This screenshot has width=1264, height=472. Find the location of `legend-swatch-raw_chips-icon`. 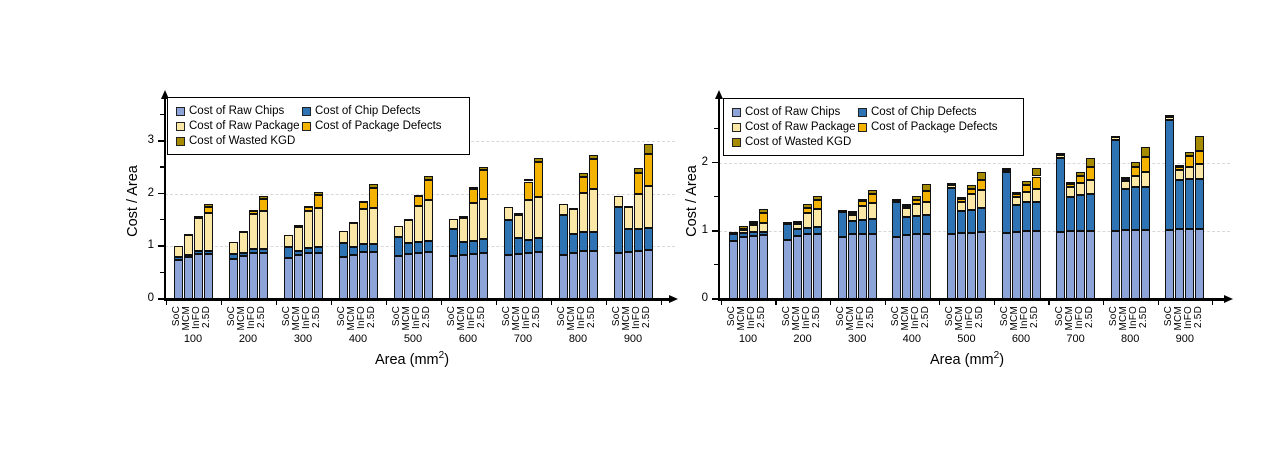

legend-swatch-raw_chips-icon is located at coordinates (736, 112).